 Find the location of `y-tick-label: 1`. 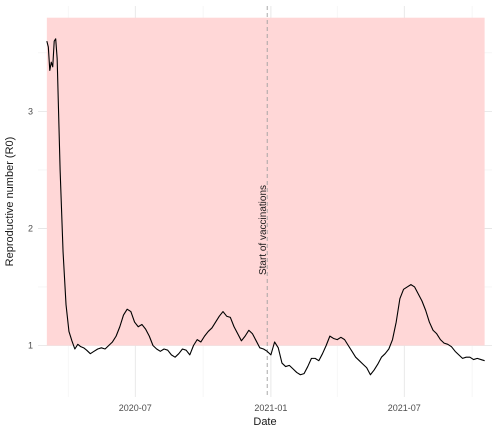

y-tick-label: 1 is located at coordinates (30, 345).